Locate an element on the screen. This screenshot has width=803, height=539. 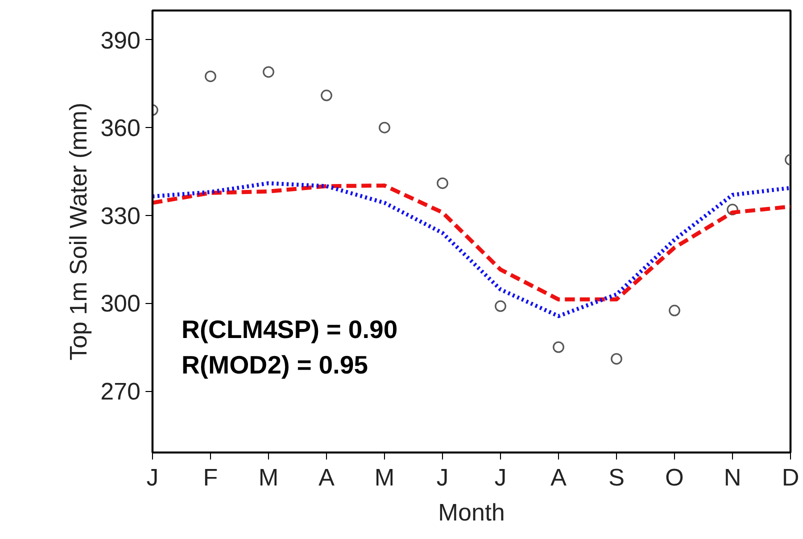
x-tick-label: S is located at coordinates (616, 478).